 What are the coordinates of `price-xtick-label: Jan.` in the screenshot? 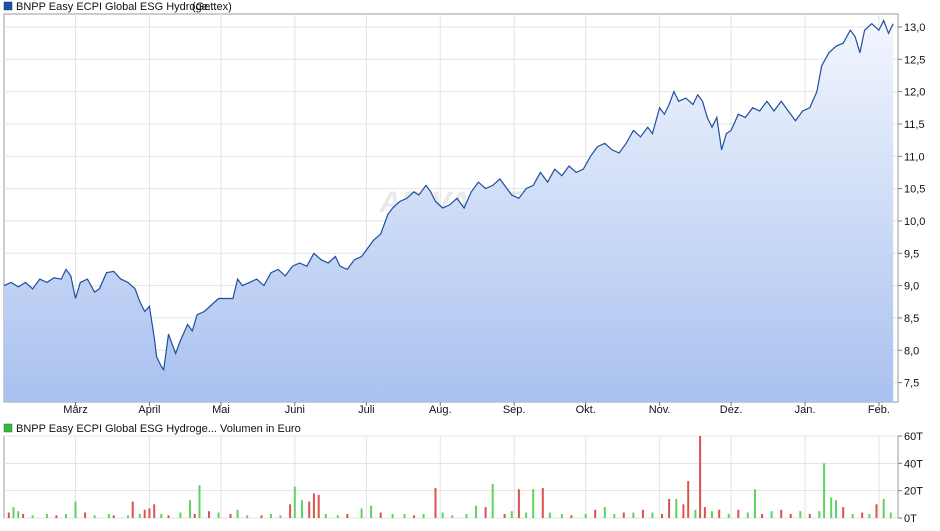 It's located at (805, 410).